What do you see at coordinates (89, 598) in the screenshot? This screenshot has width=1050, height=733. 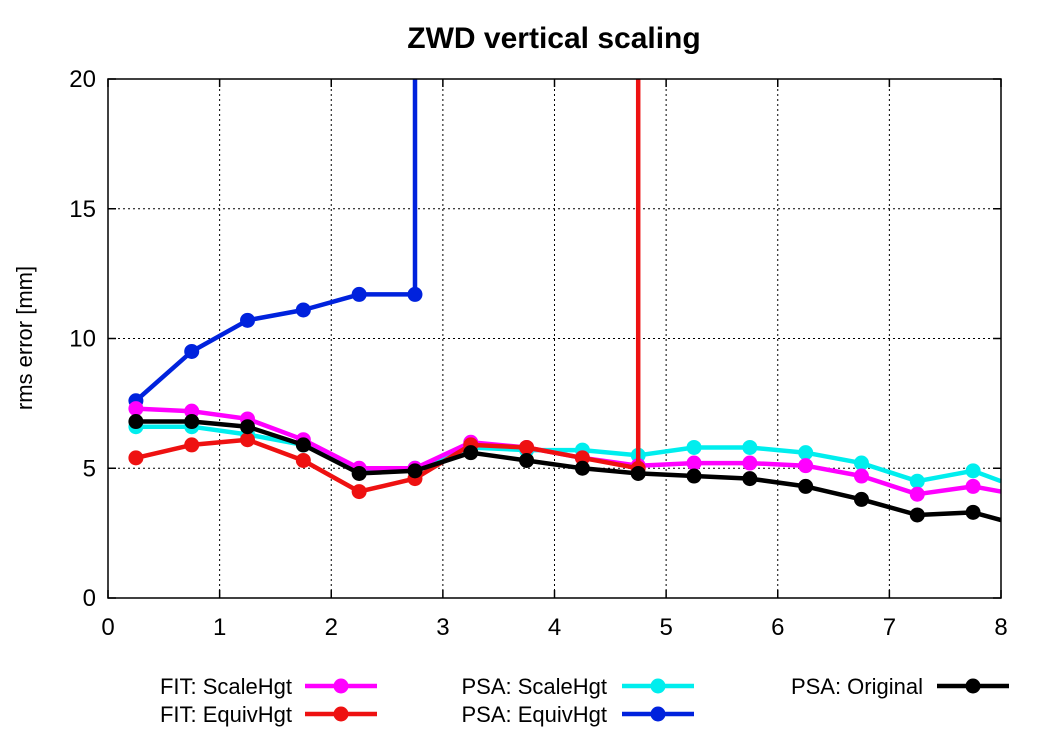 I see `y-tick-label: 0` at bounding box center [89, 598].